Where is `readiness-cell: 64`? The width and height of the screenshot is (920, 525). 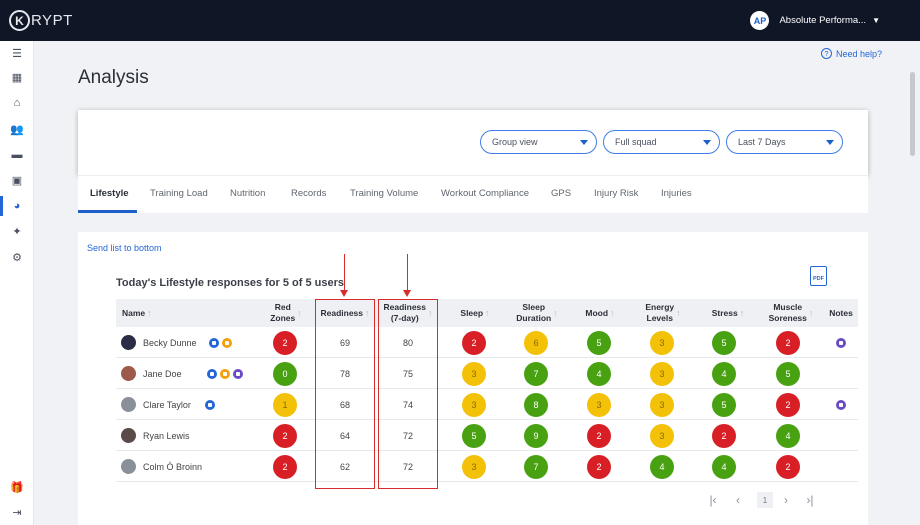 readiness-cell: 64 is located at coordinates (344, 435).